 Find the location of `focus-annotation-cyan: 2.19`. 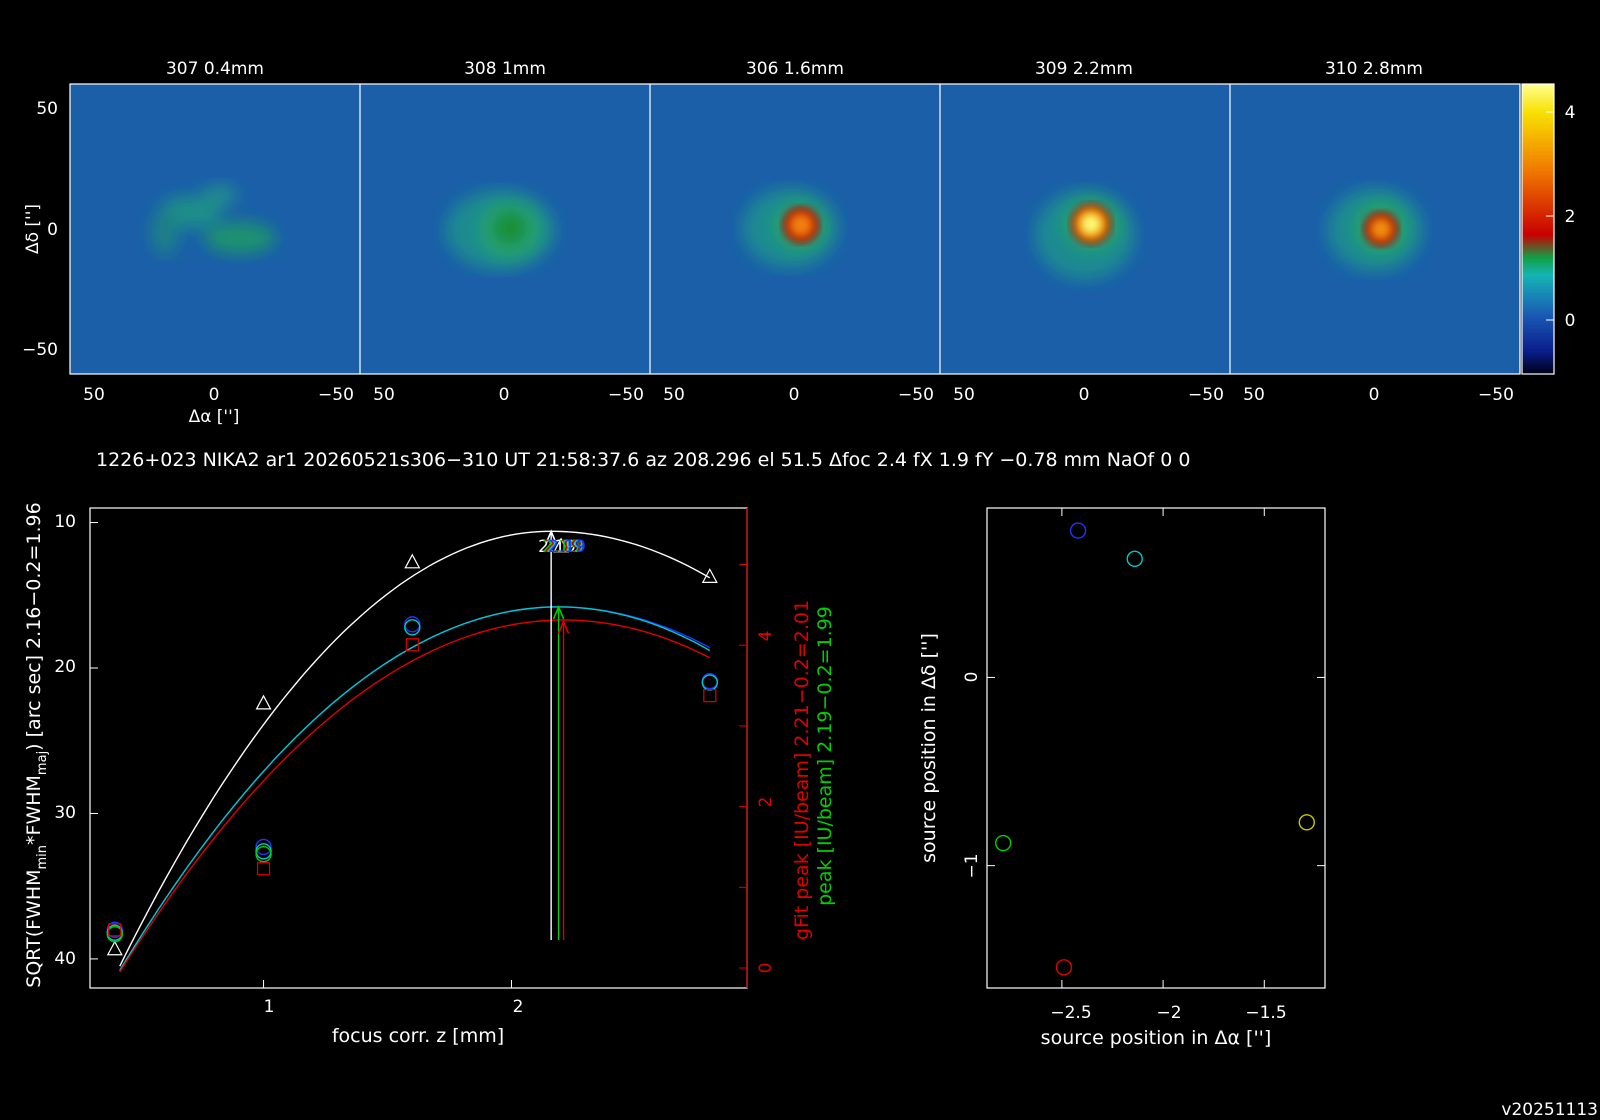

focus-annotation-cyan: 2.19 is located at coordinates (565, 547).